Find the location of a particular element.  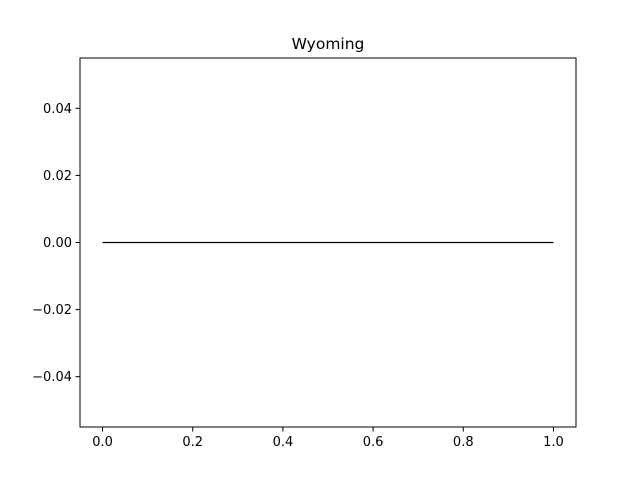

x-tick-label: 0.0 is located at coordinates (102, 442).